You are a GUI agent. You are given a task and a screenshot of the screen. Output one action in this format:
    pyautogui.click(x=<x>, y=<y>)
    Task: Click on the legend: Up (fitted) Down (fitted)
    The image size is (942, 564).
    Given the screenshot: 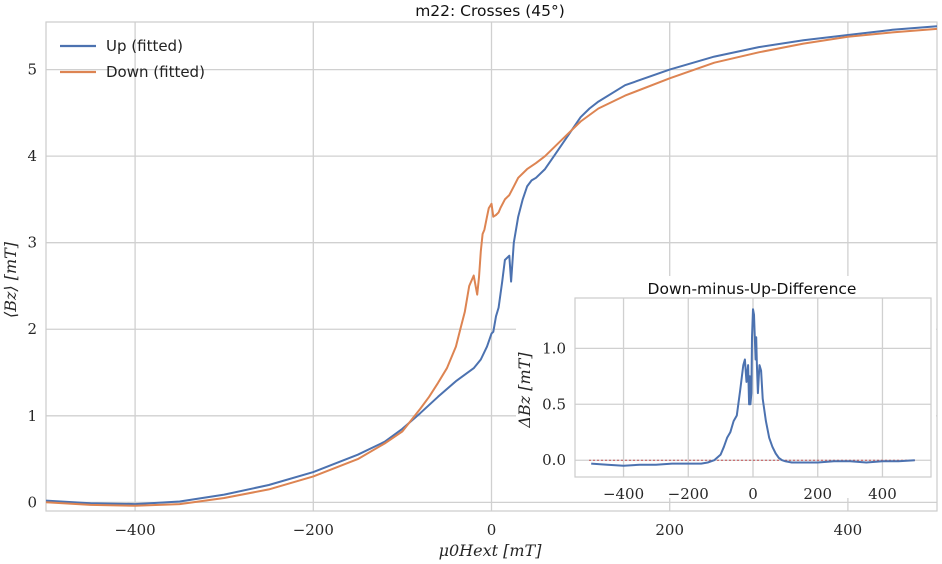 What is the action you would take?
    pyautogui.click(x=132, y=59)
    